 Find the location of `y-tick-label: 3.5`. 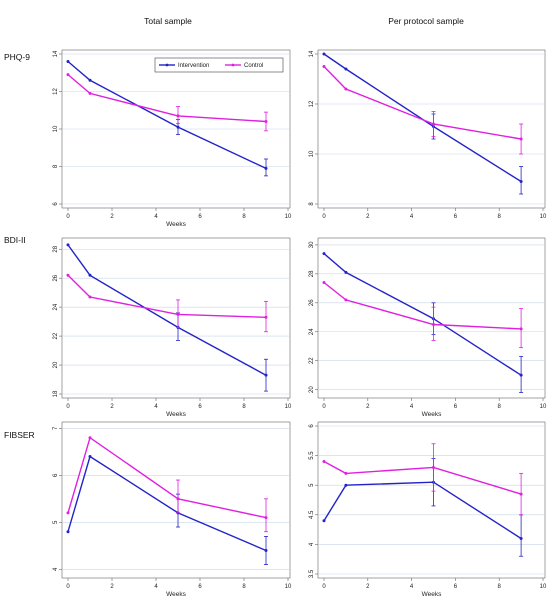

y-tick-label: 3.5 is located at coordinates (312, 573).